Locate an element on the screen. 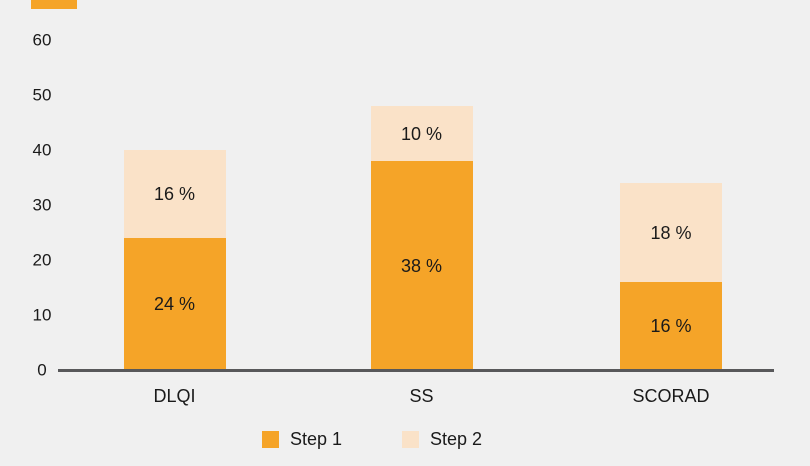 The width and height of the screenshot is (810, 466). x-axis-line is located at coordinates (416, 370).